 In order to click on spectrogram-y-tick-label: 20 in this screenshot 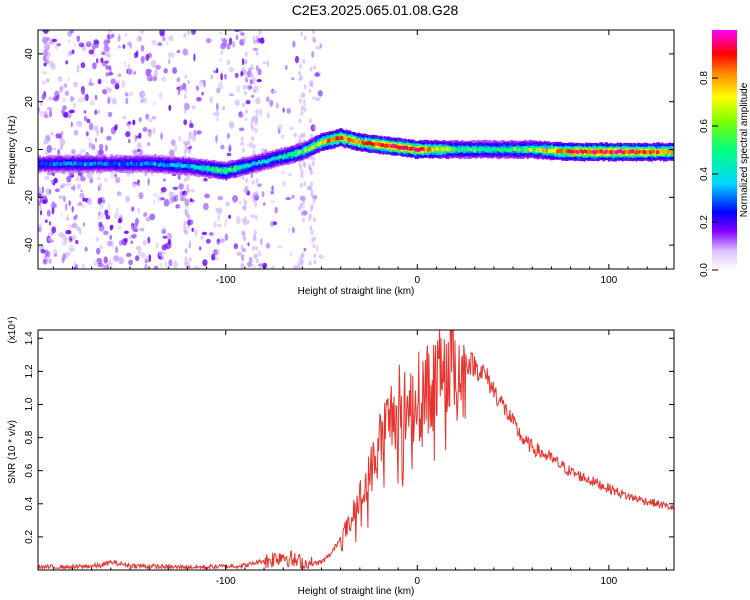, I will do `click(29, 102)`.